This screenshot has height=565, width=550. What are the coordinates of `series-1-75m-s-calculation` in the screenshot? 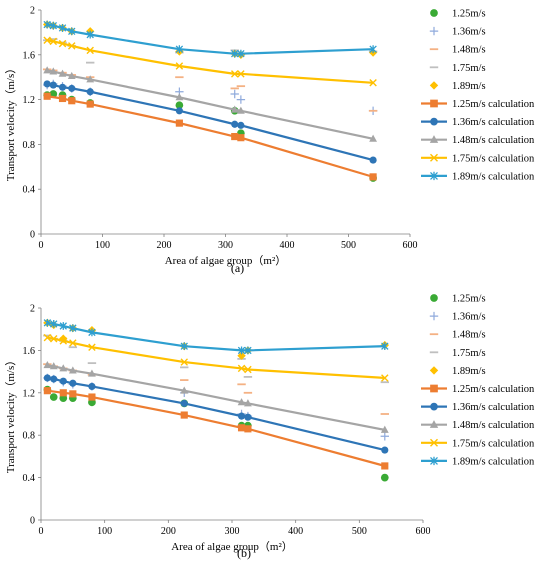 It's located at (216, 357).